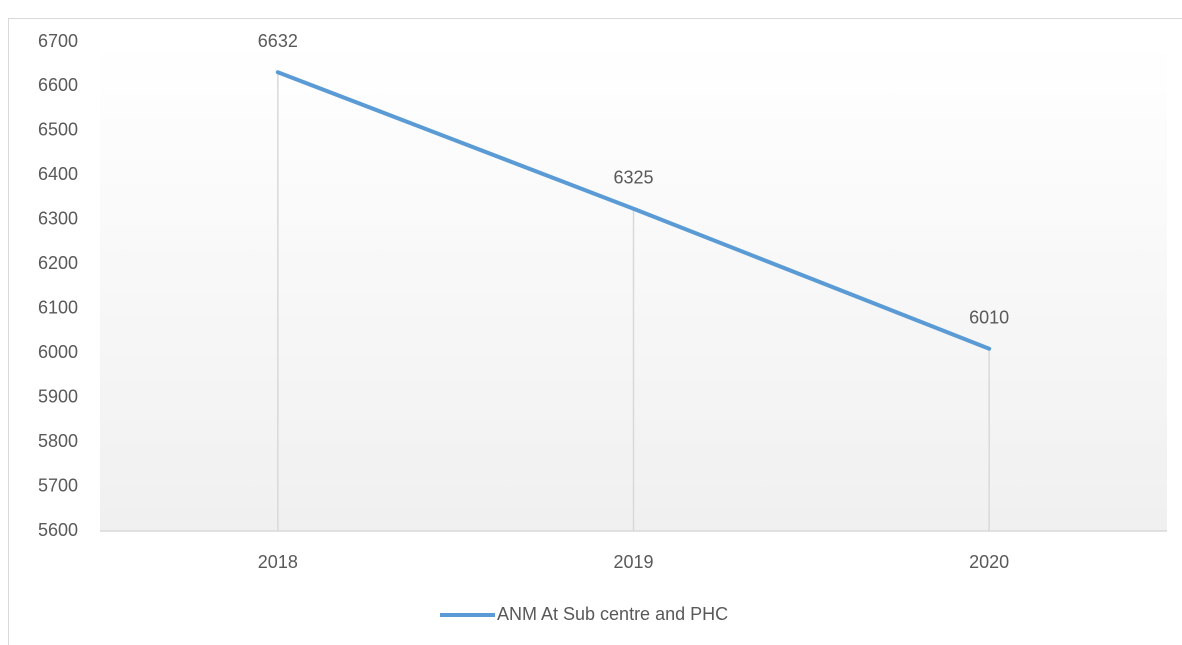  What do you see at coordinates (58, 352) in the screenshot?
I see `y-tick-label: 6000` at bounding box center [58, 352].